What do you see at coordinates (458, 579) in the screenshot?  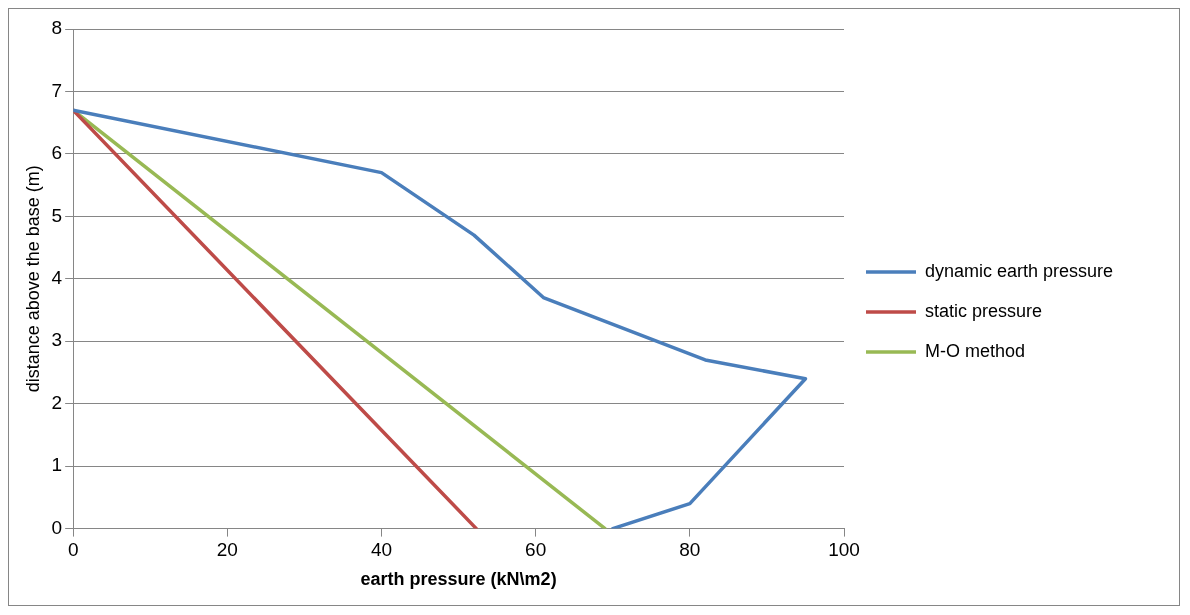 I see `x-axis-title: earth pressure (kN\m2)` at bounding box center [458, 579].